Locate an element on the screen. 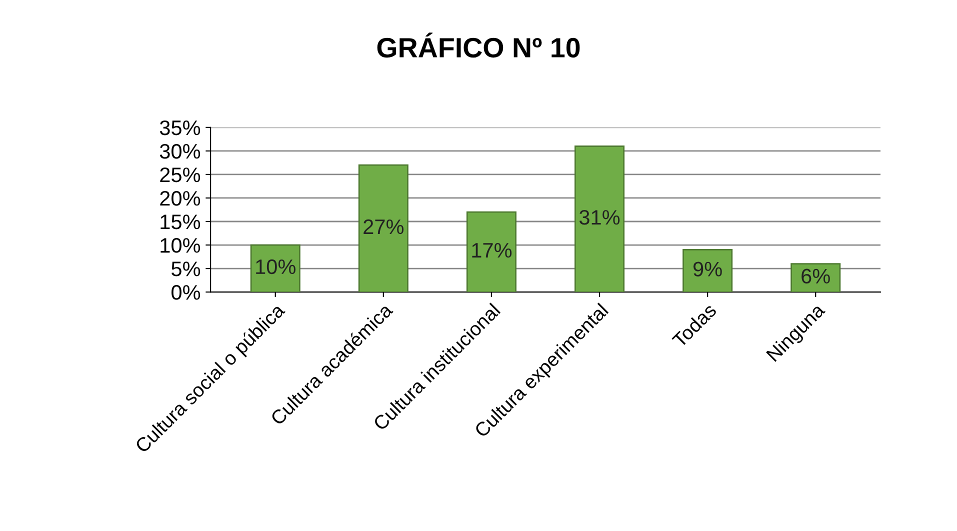  data-label: 10% is located at coordinates (276, 266).